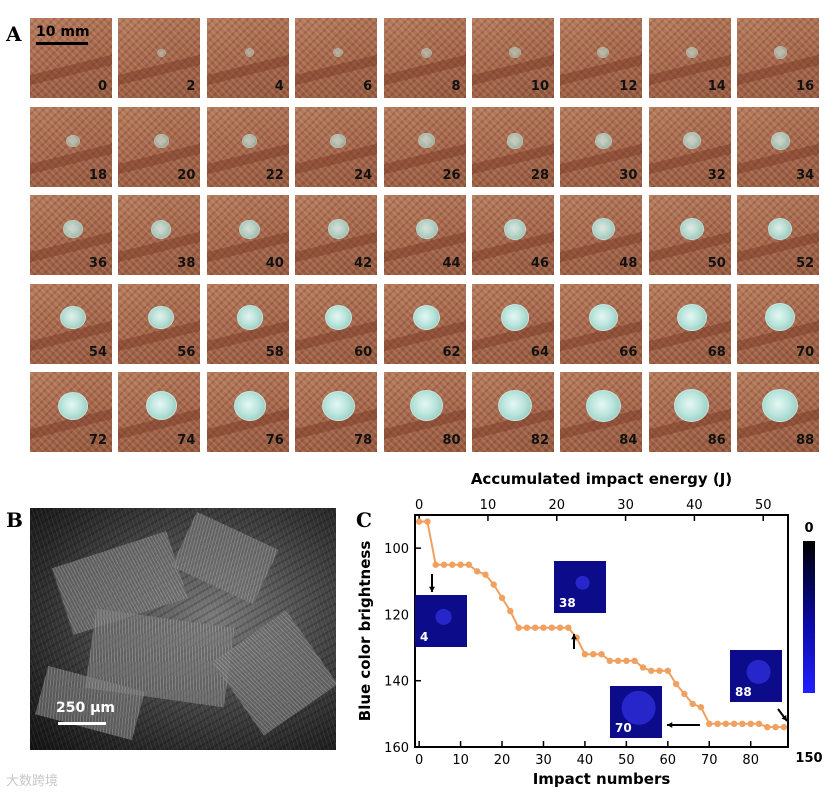 Image resolution: width=839 pixels, height=798 pixels. I want to click on x-tick-label: 40, so click(585, 760).